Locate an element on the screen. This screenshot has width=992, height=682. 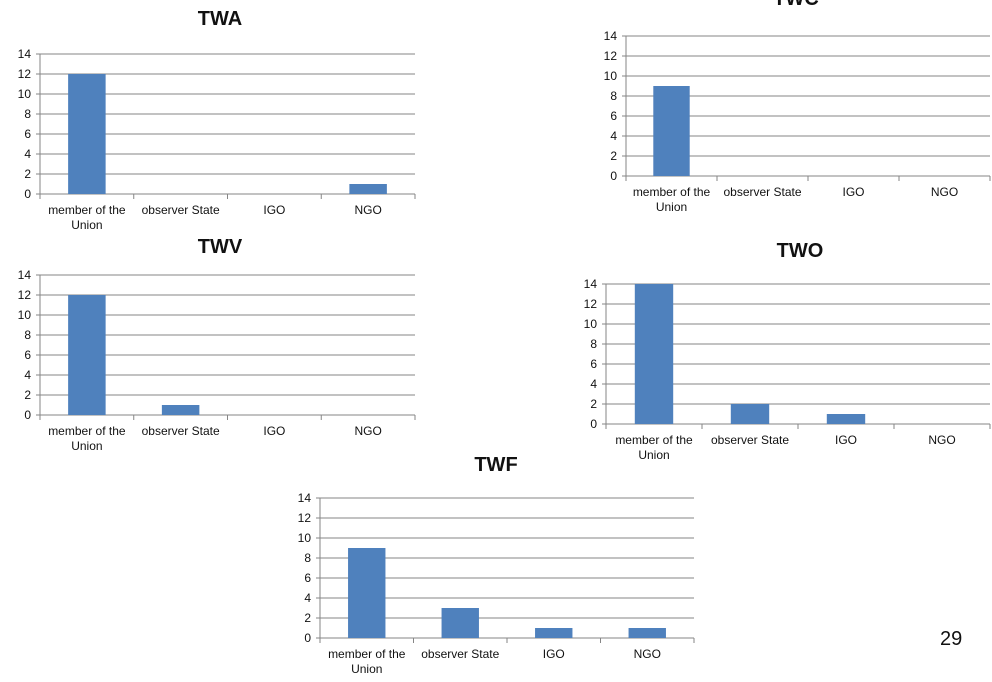
page-number: 29 is located at coordinates (951, 639).